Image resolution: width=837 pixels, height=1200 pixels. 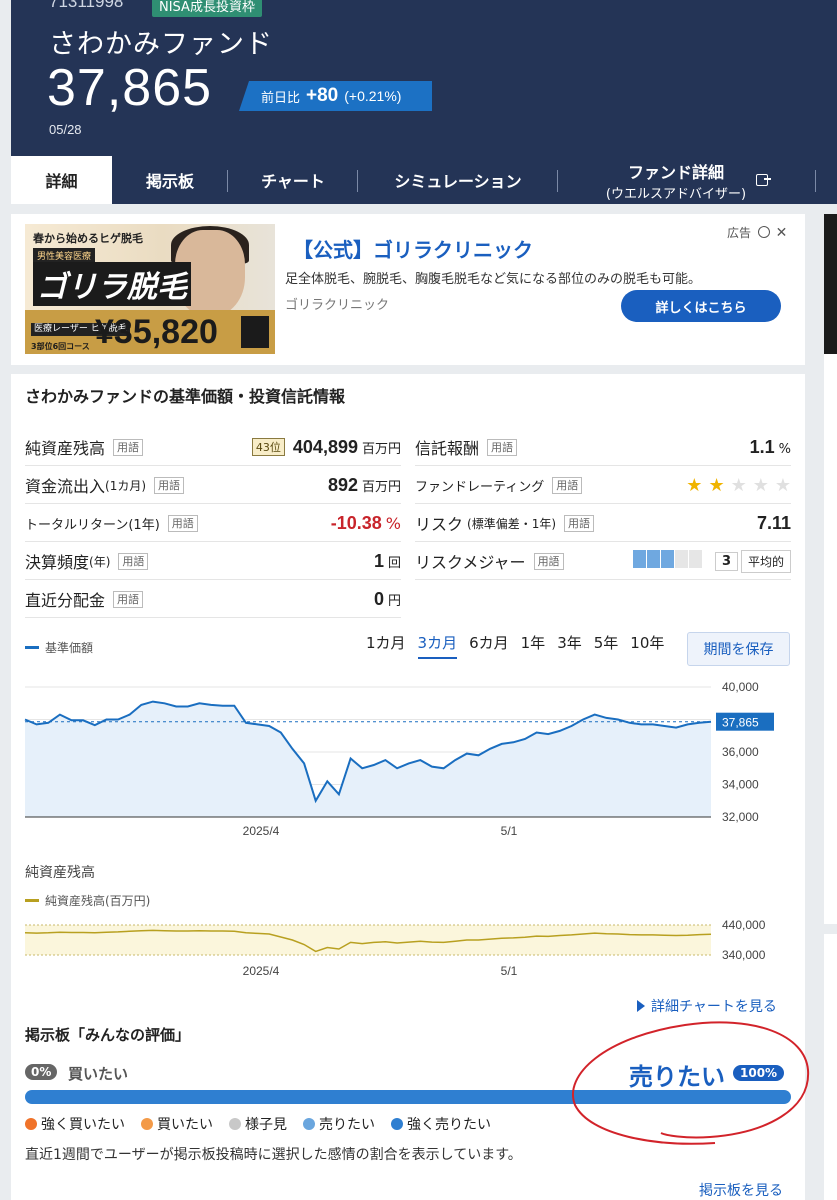 I want to click on assets-line, so click(x=368, y=941).